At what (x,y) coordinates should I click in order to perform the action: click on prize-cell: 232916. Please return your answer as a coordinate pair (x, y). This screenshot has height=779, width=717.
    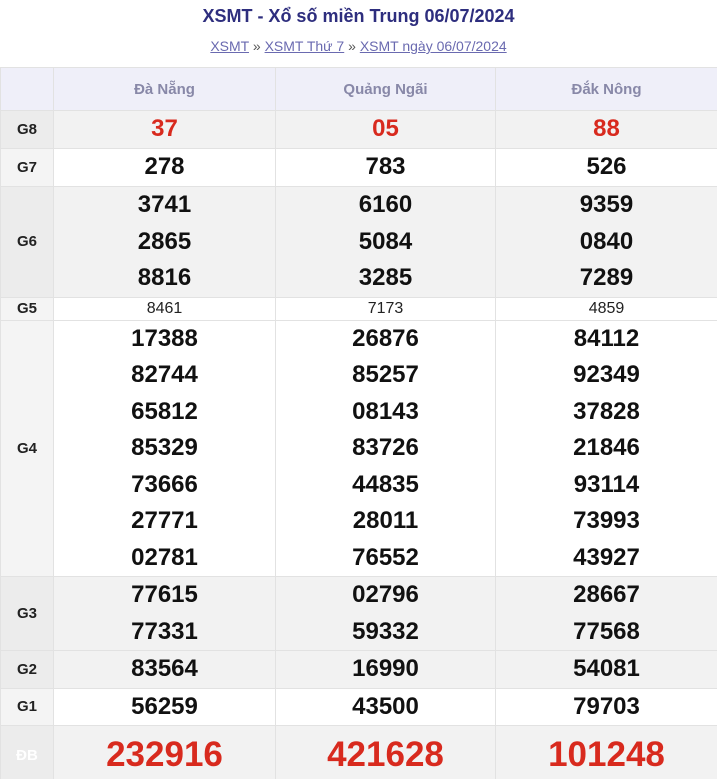
    Looking at the image, I should click on (164, 752).